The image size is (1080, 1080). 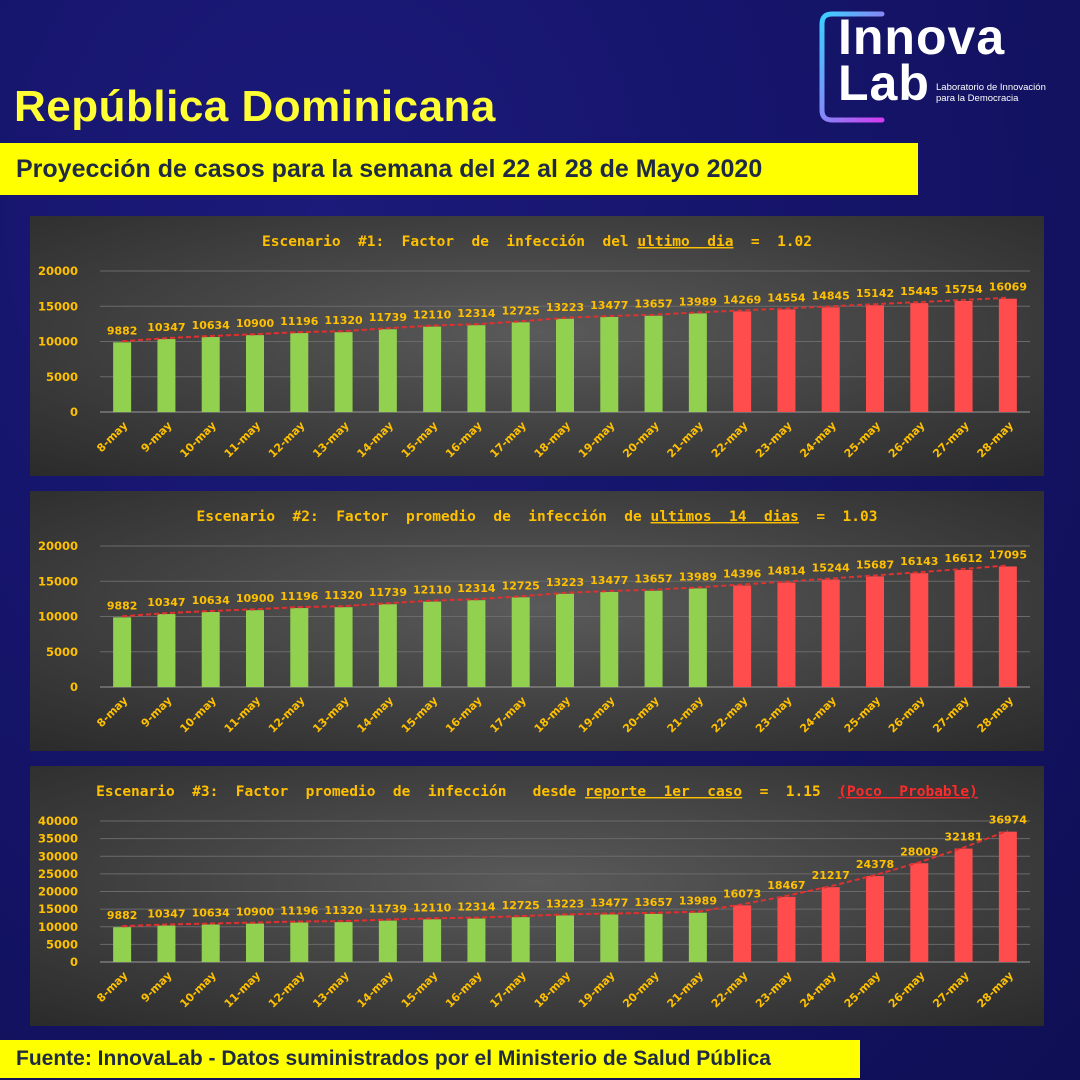 I want to click on data-label: 32181, so click(x=963, y=837).